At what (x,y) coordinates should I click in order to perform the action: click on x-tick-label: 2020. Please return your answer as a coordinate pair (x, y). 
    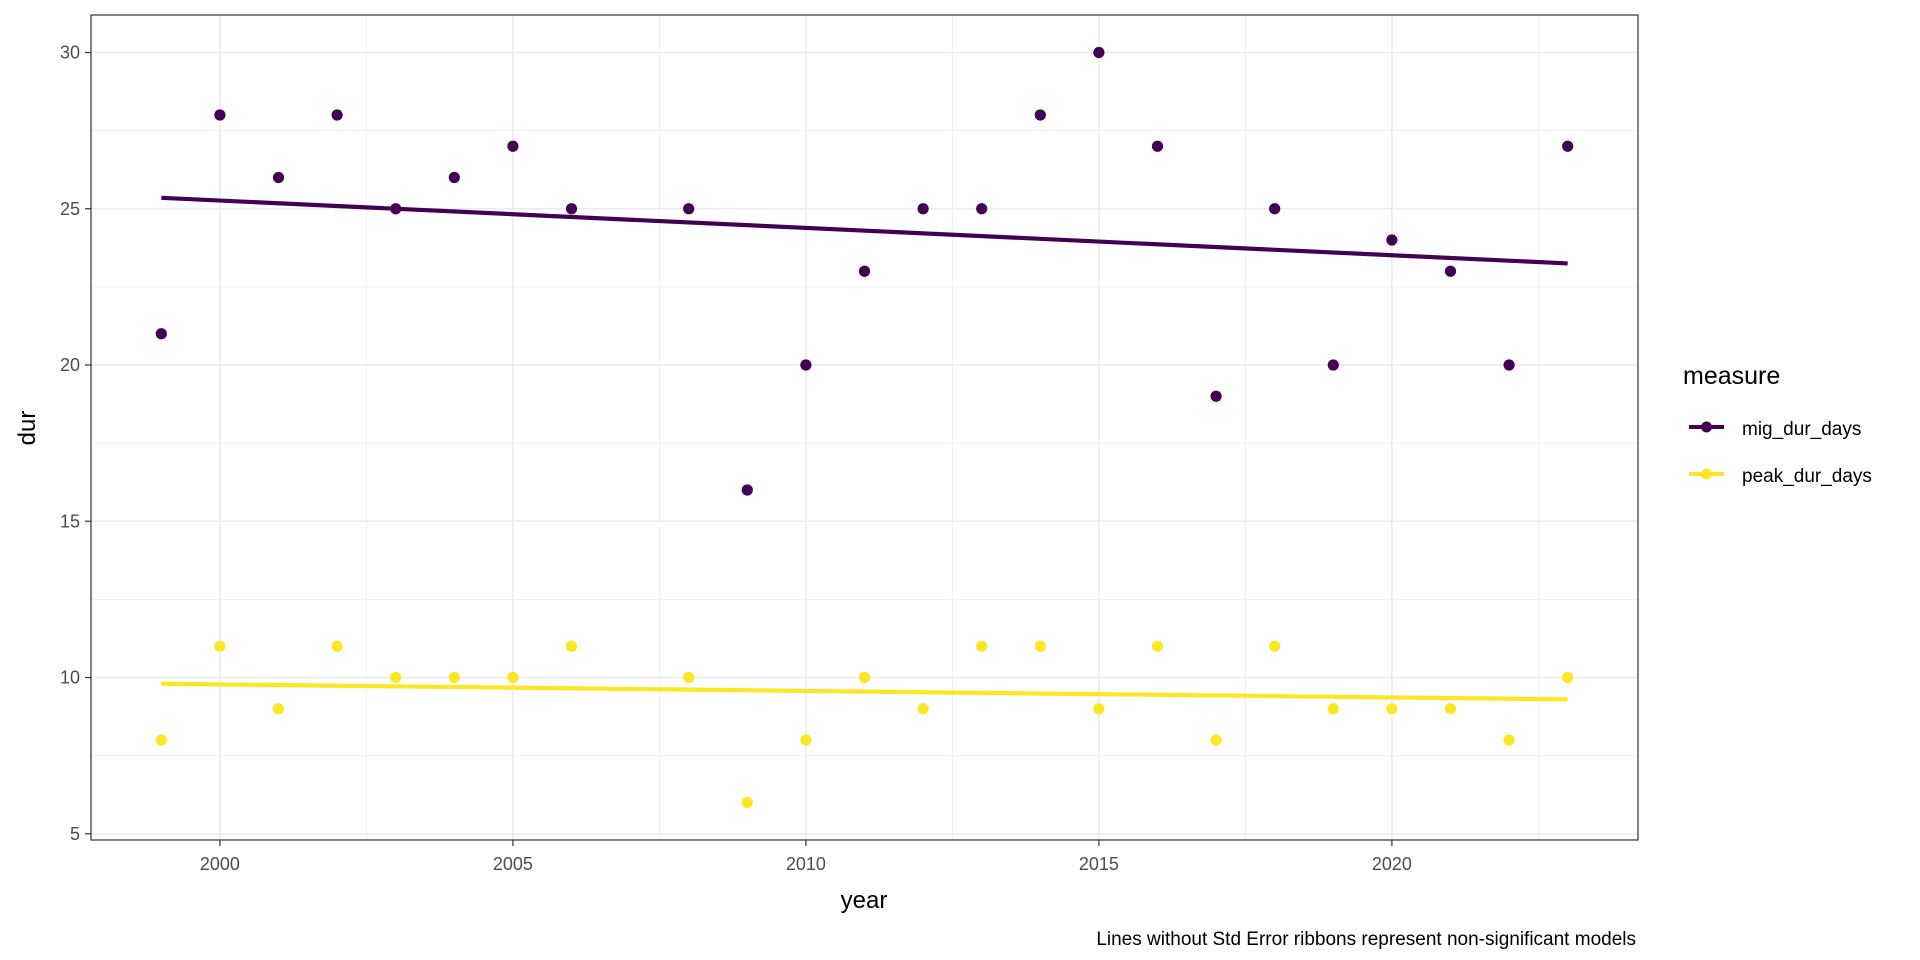
    Looking at the image, I should click on (1392, 864).